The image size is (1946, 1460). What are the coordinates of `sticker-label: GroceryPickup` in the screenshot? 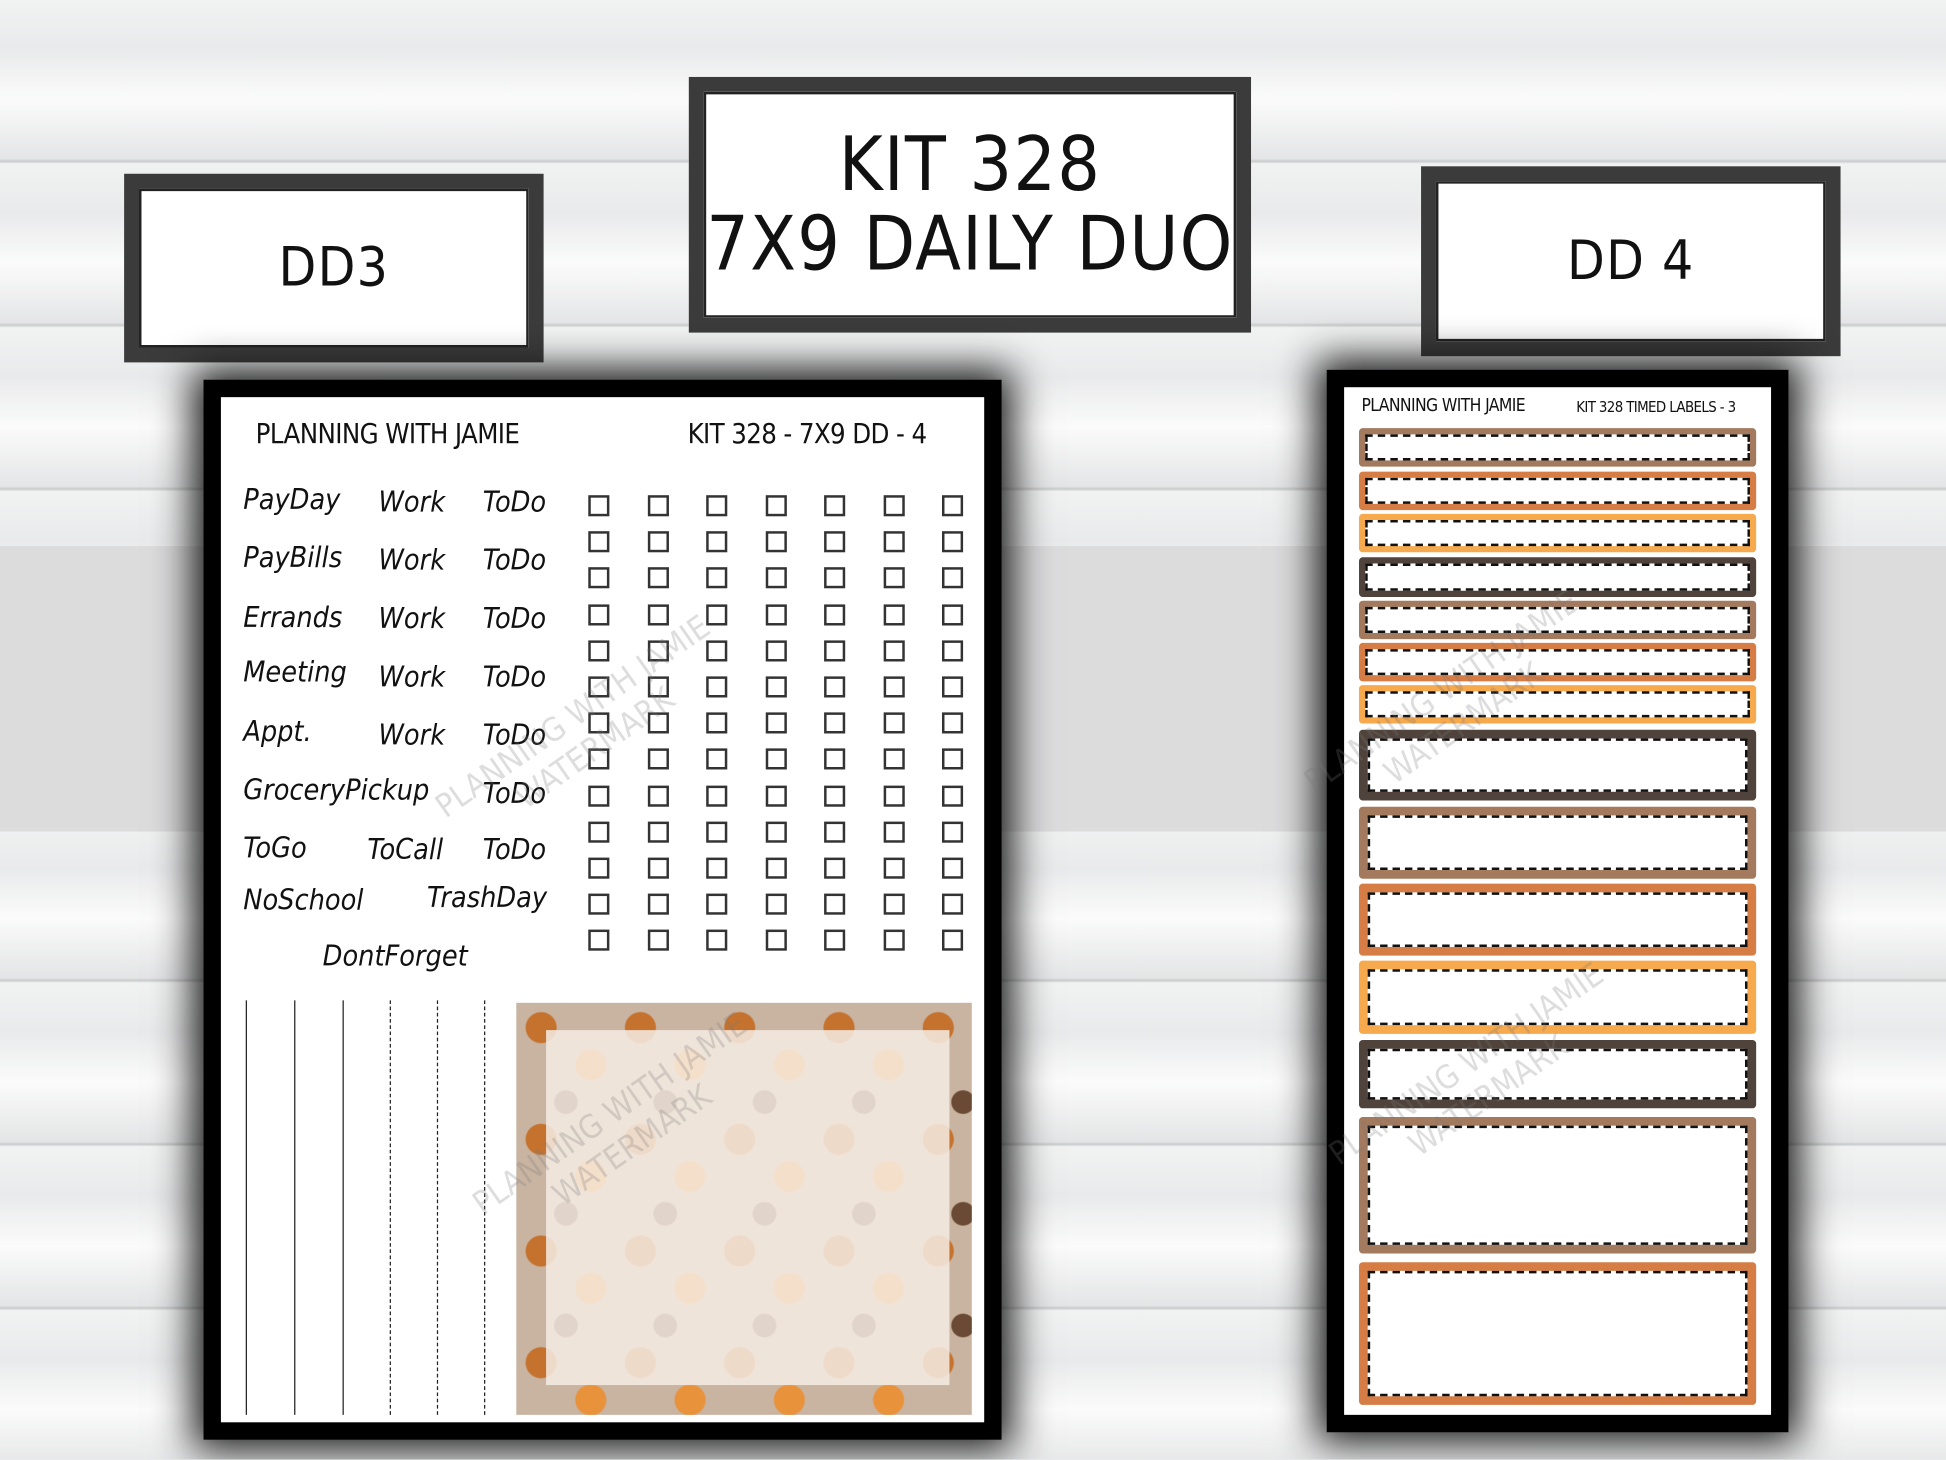 It's located at (336, 790).